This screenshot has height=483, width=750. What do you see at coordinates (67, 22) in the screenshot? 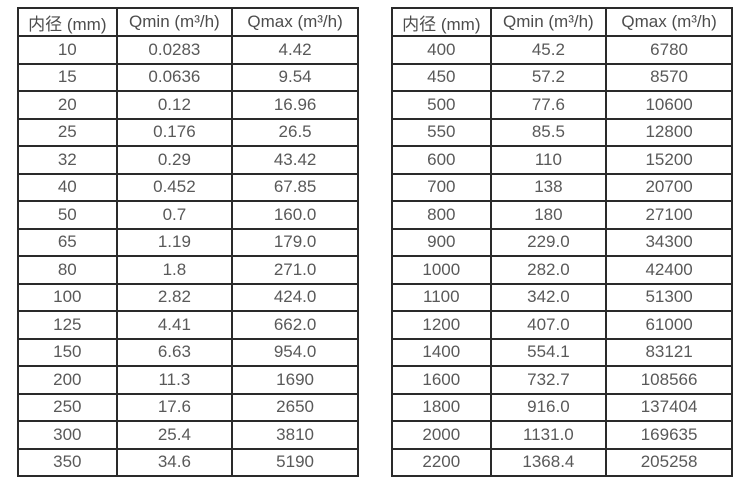
I see `column-header-diameter: 内径 (mm)` at bounding box center [67, 22].